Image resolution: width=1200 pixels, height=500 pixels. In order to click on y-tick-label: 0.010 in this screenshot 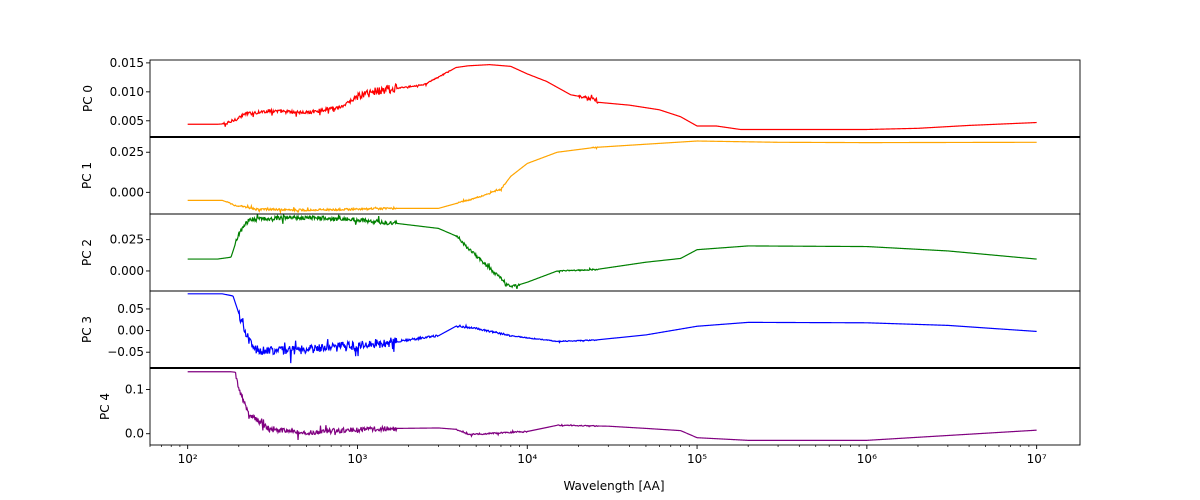, I will do `click(127, 92)`.